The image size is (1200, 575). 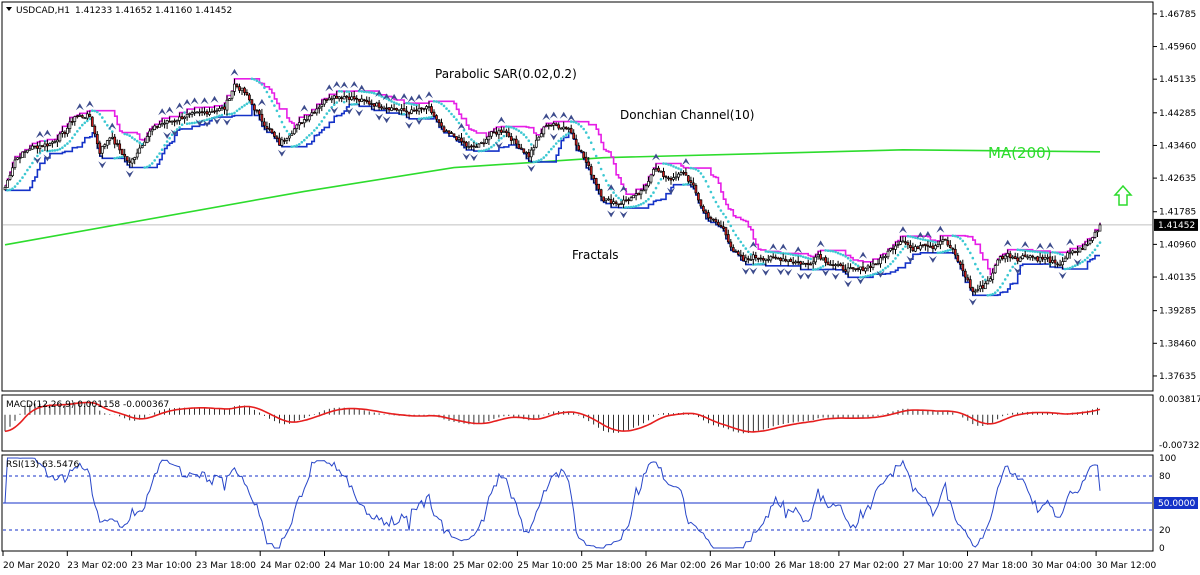 I want to click on time-tick-label: 26 Mar 10:00, so click(x=740, y=566).